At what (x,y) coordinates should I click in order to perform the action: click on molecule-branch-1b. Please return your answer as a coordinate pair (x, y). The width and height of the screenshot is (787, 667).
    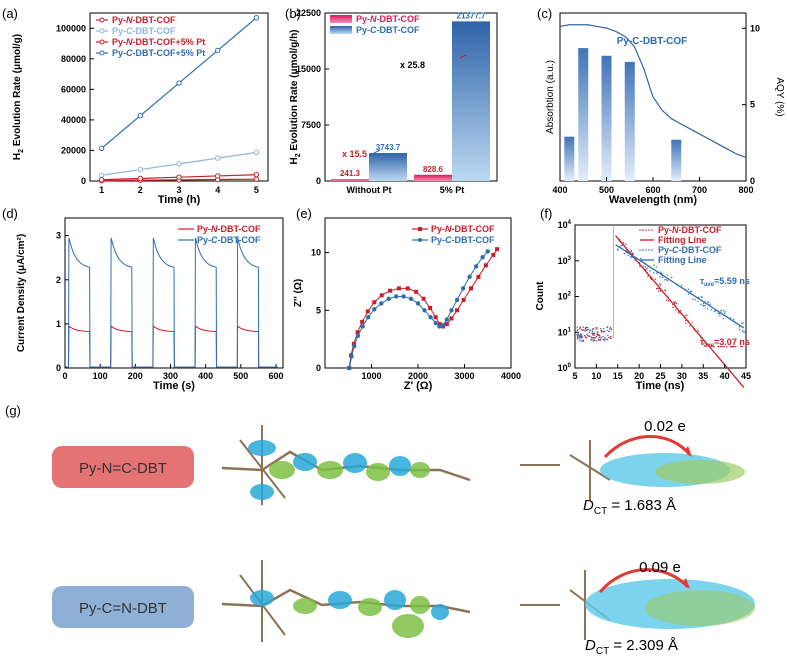
    Looking at the image, I should click on (262, 469).